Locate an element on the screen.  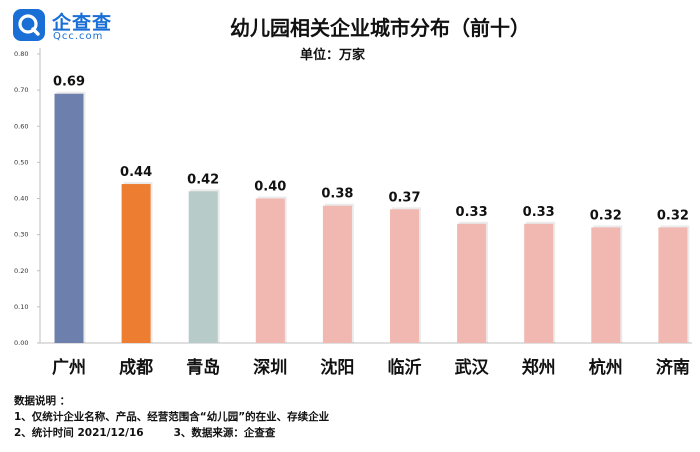
logo-domain: Qcc.com is located at coordinates (78, 36).